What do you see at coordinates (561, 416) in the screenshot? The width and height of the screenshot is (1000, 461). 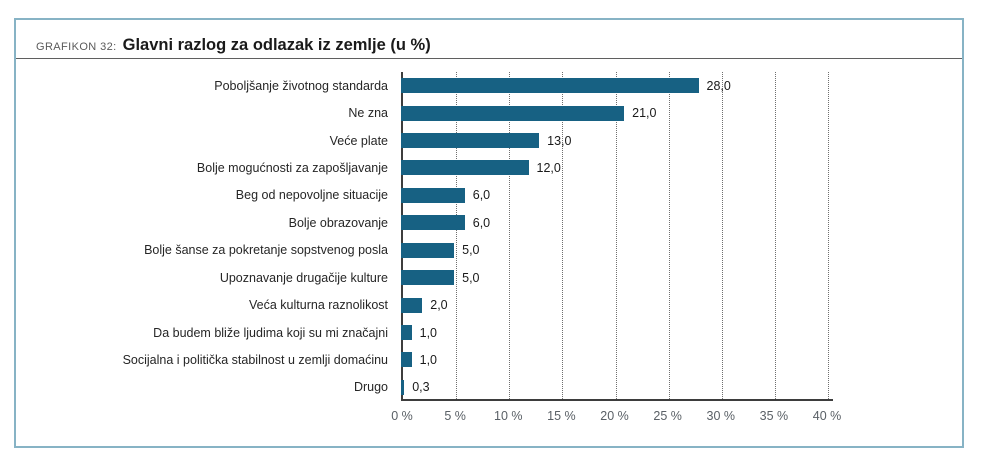 I see `x-tick-label: 15 %` at bounding box center [561, 416].